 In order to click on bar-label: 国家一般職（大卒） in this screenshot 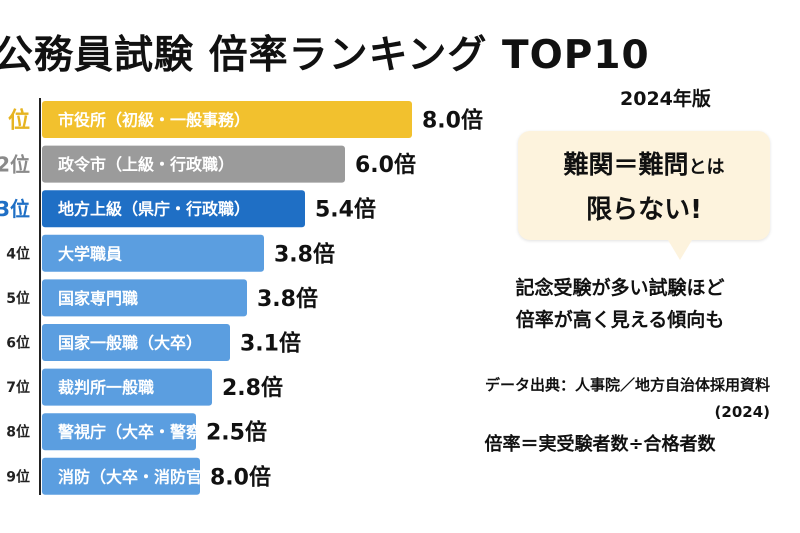, I will do `click(130, 343)`.